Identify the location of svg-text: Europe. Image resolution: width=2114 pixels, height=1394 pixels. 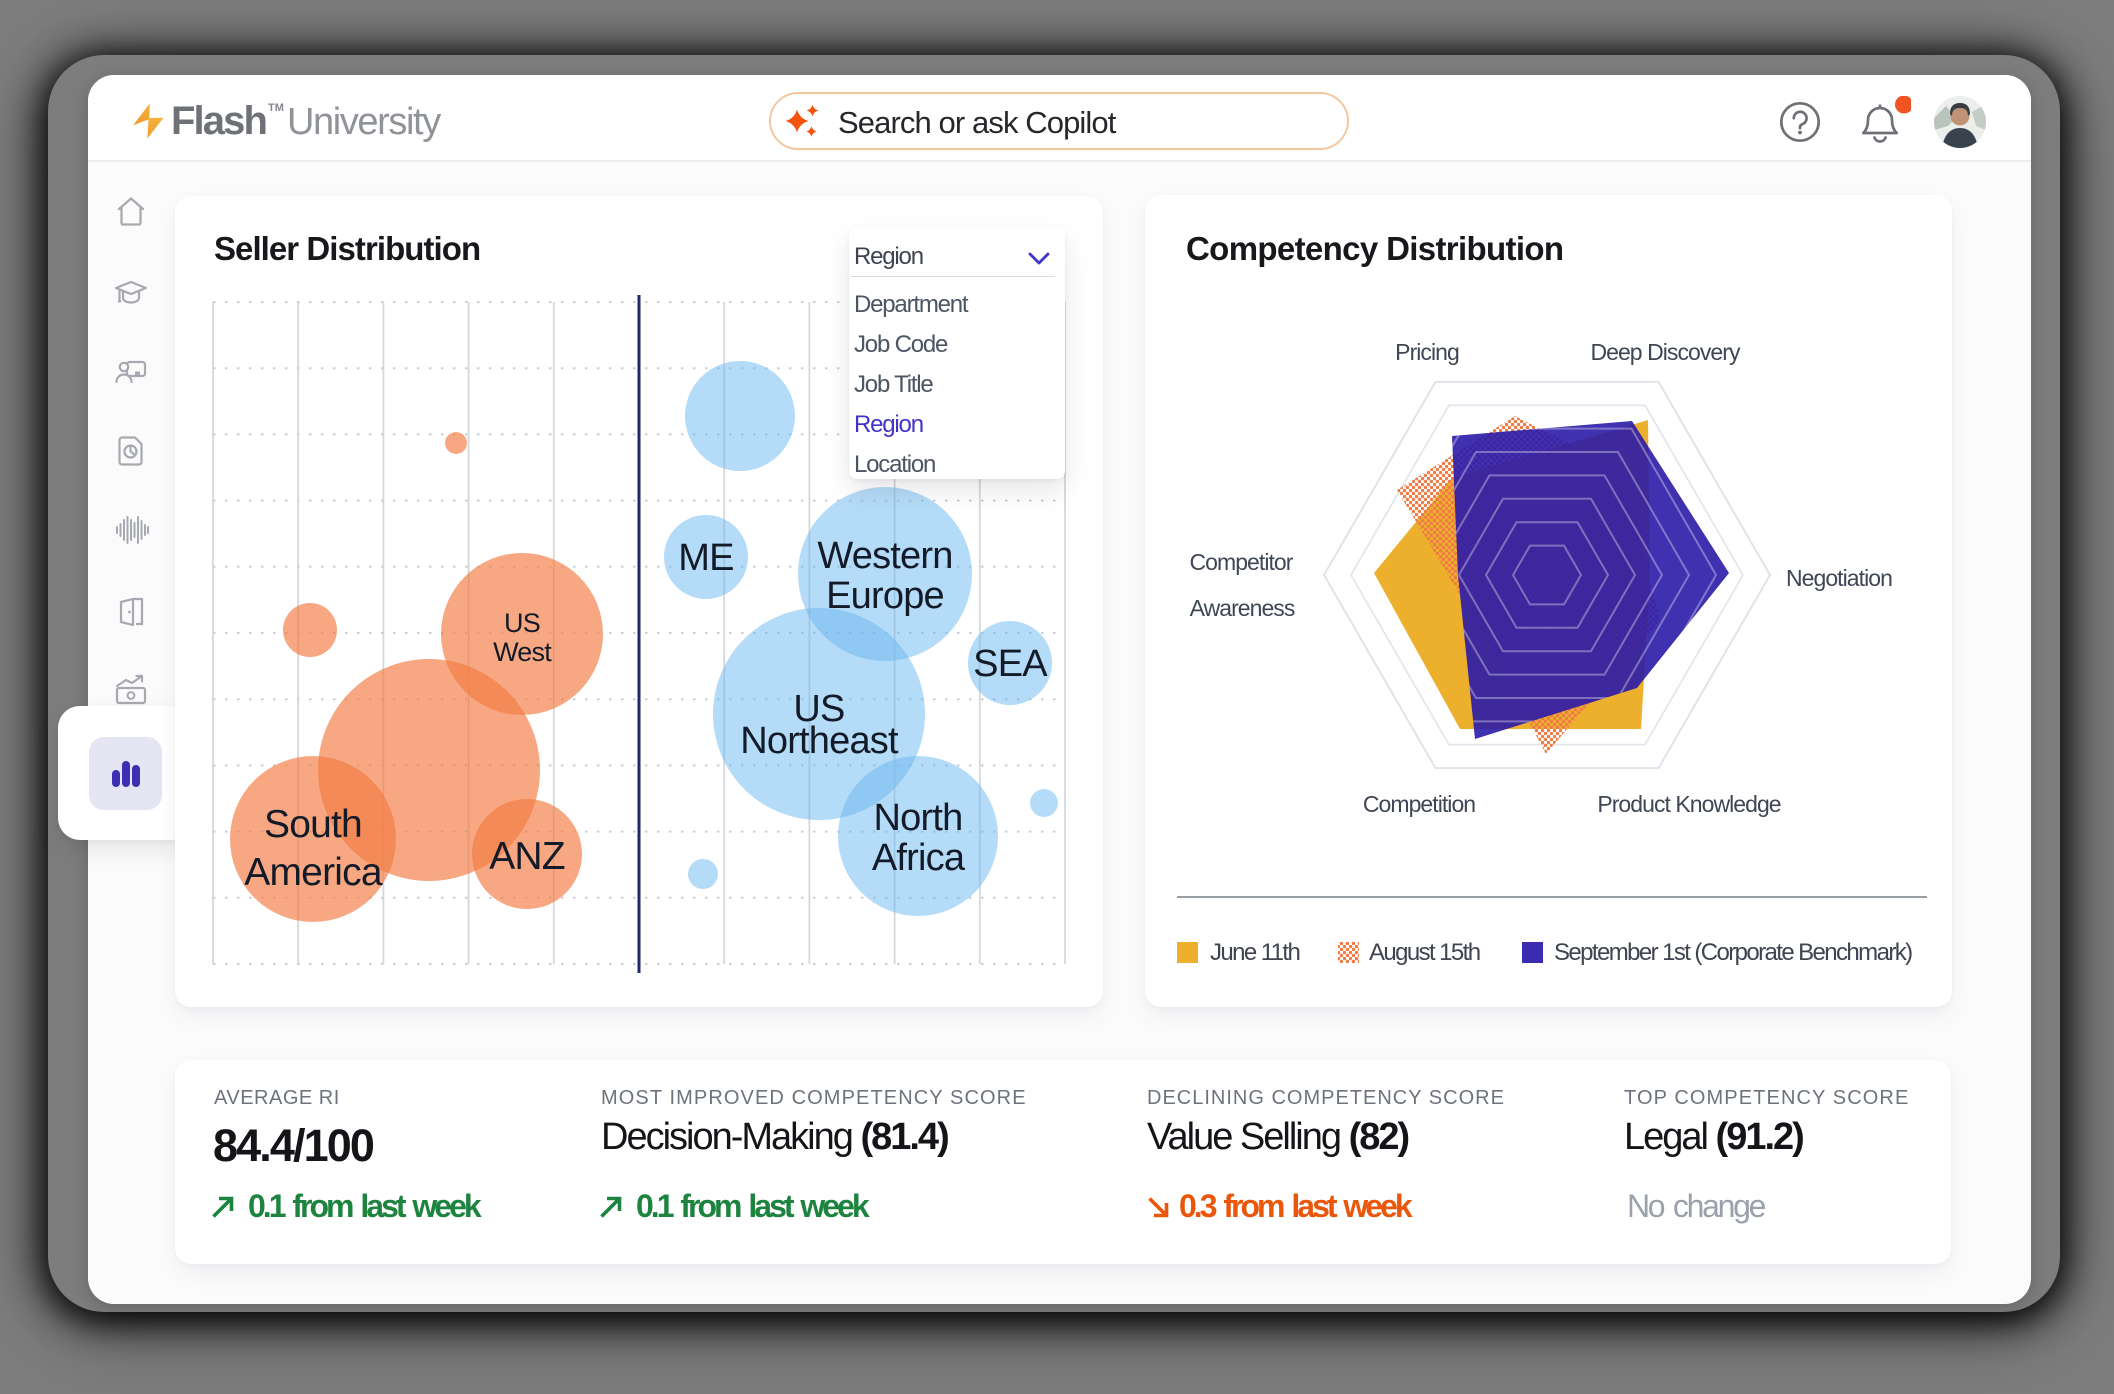
(885, 596).